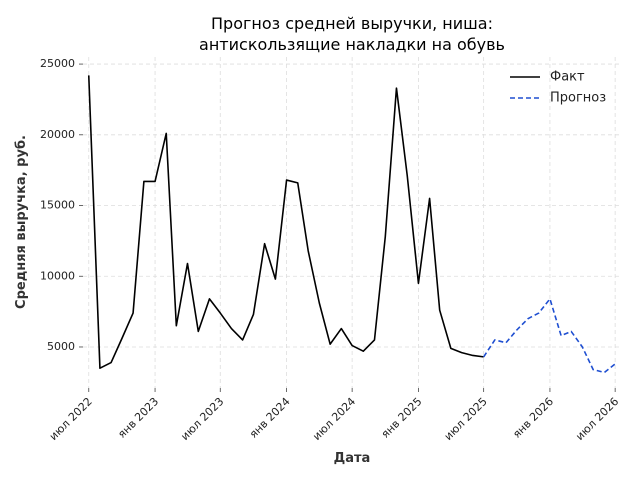 The width and height of the screenshot is (640, 480). Describe the element at coordinates (567, 77) in the screenshot. I see `legend-label-fact: Факт` at that location.